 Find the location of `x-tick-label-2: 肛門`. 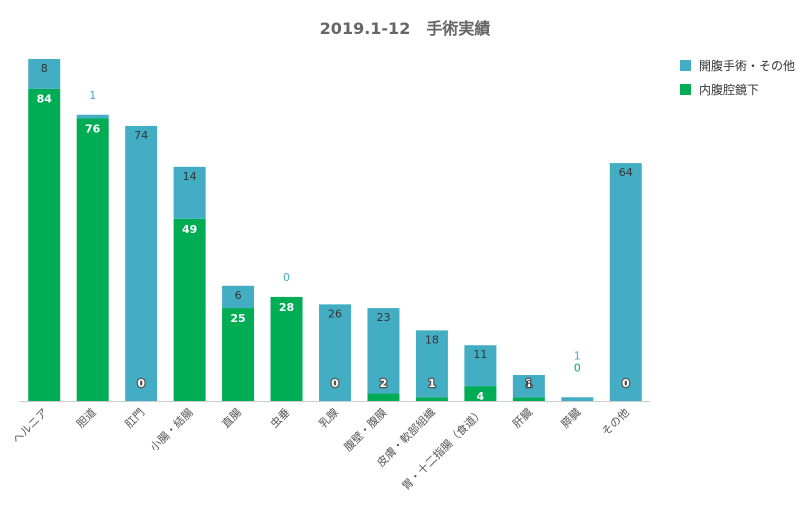

x-tick-label-2: 肛門 is located at coordinates (135, 418).